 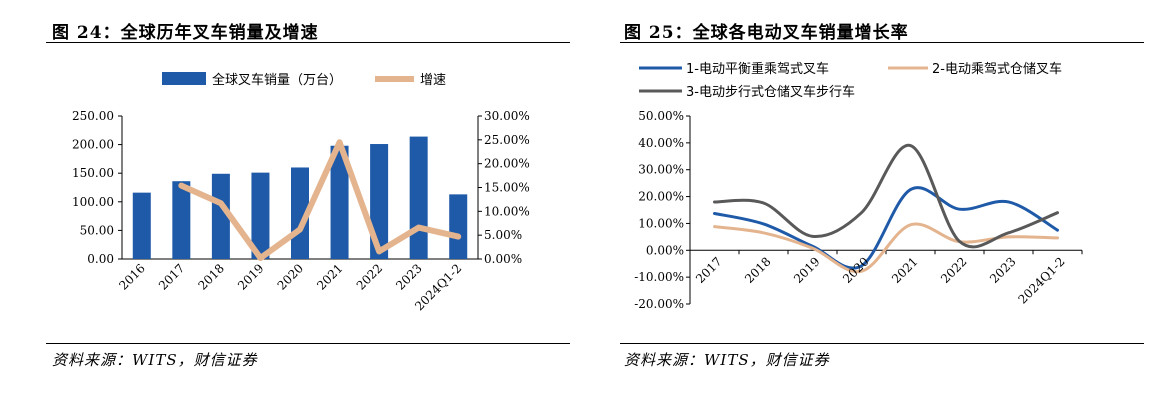 What do you see at coordinates (220, 216) in the screenshot?
I see `bar-2018` at bounding box center [220, 216].